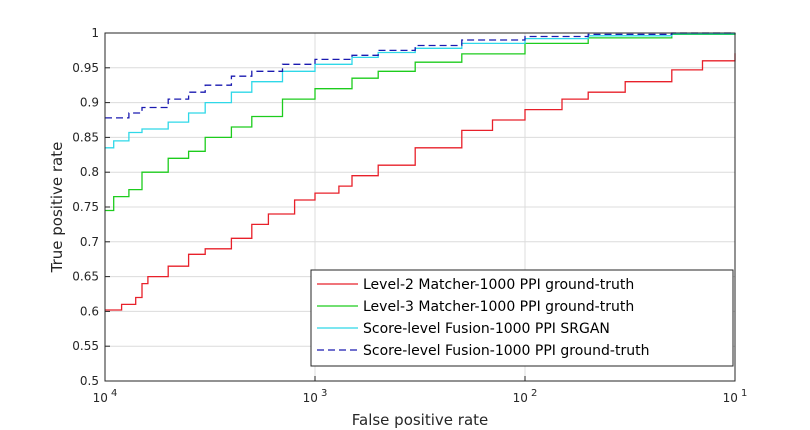 Image resolution: width=810 pixels, height=430 pixels. Describe the element at coordinates (57, 208) in the screenshot. I see `y-axis-label: True positive rate` at that location.